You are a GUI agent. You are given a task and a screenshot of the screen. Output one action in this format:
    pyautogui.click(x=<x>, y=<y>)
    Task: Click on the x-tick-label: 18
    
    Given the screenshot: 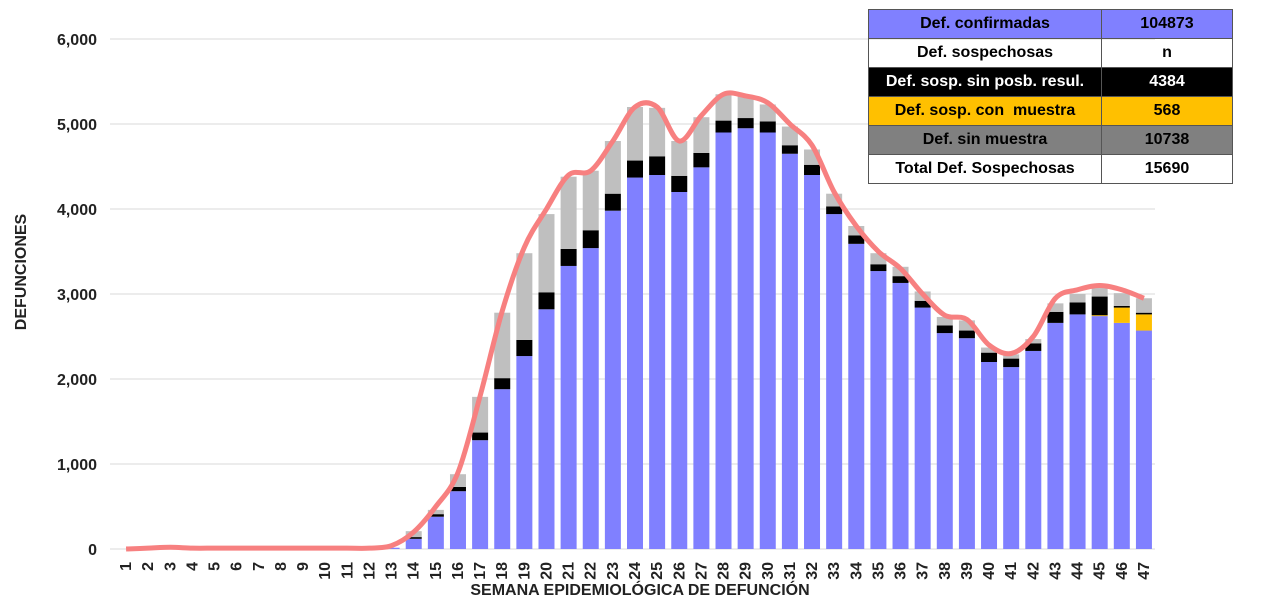 What is the action you would take?
    pyautogui.click(x=502, y=571)
    